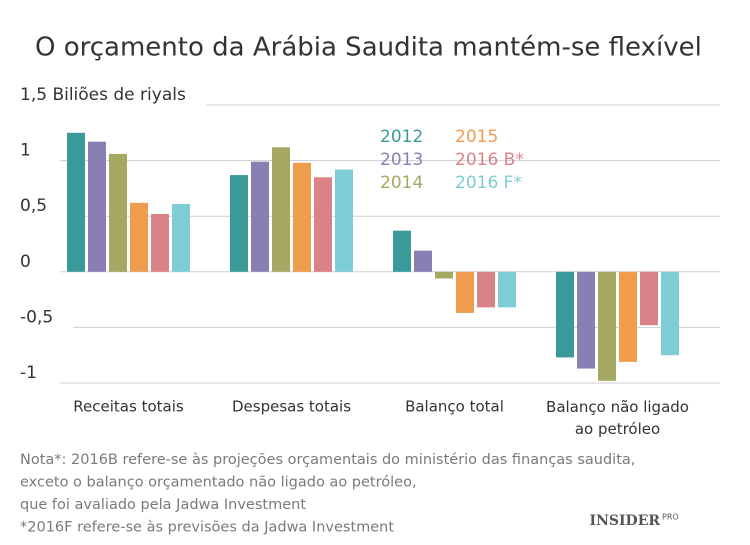  Describe the element at coordinates (25, 151) in the screenshot. I see `y-tick-label: 1` at that location.